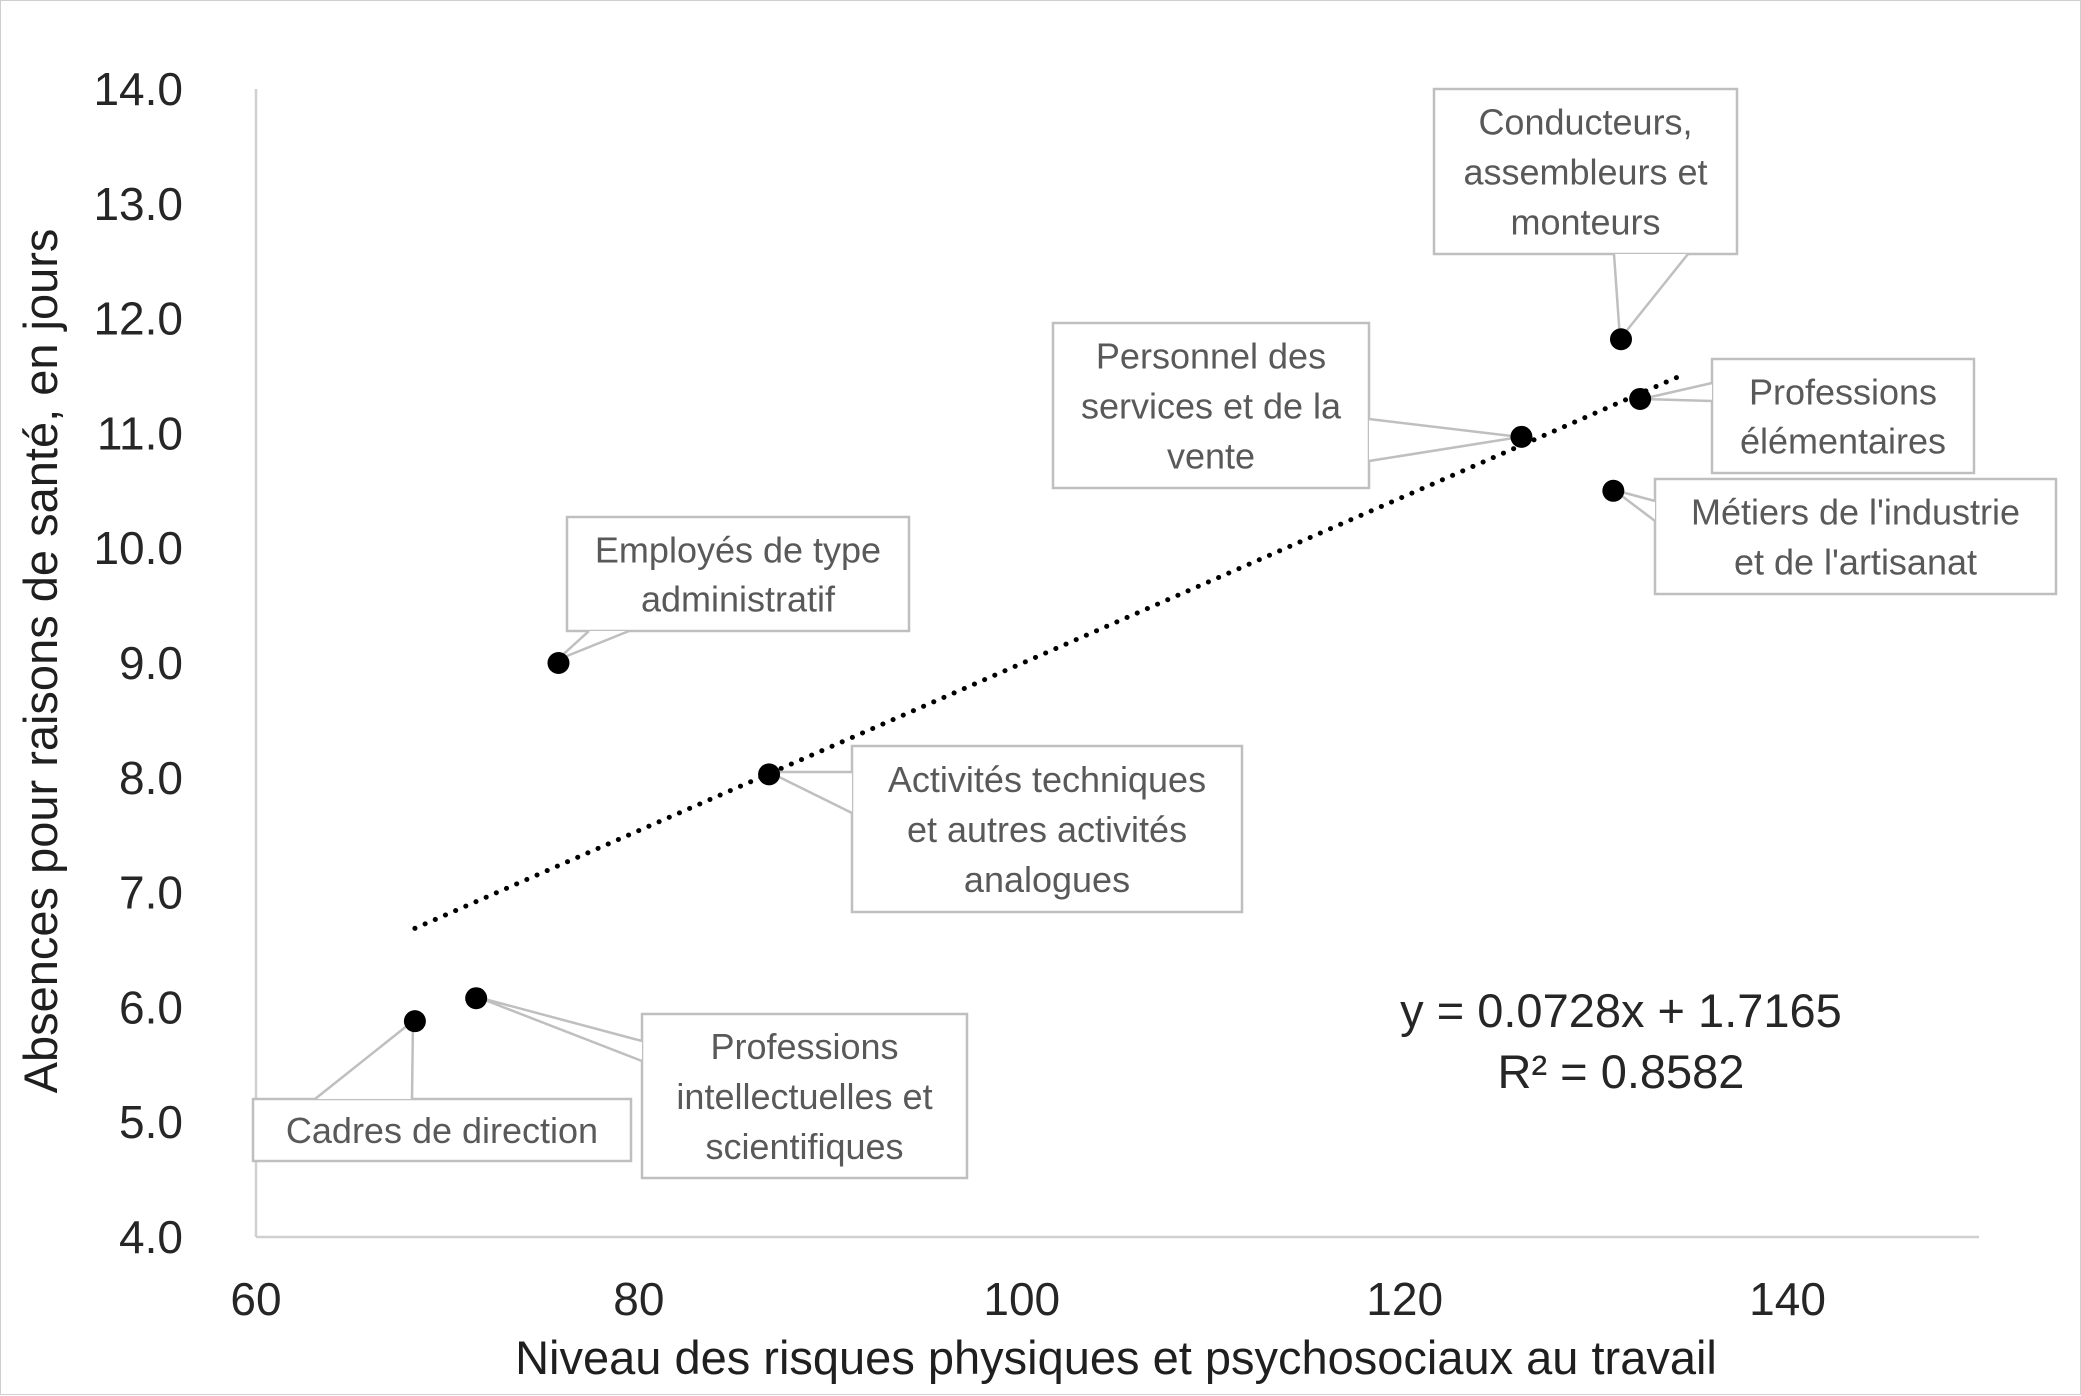 The width and height of the screenshot is (2081, 1396). I want to click on y-tick-label: 14.0, so click(138, 89).